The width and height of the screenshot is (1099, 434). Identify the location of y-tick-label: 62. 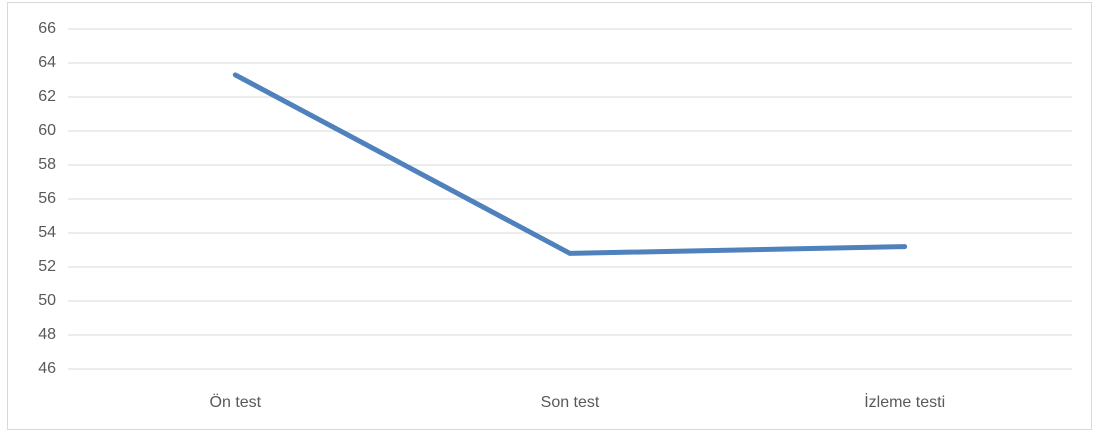
(47, 96).